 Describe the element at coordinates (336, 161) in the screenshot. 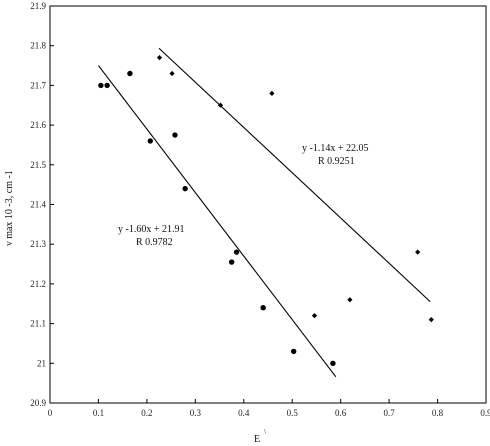

I see `fit-r-upper: R 0.9251` at that location.